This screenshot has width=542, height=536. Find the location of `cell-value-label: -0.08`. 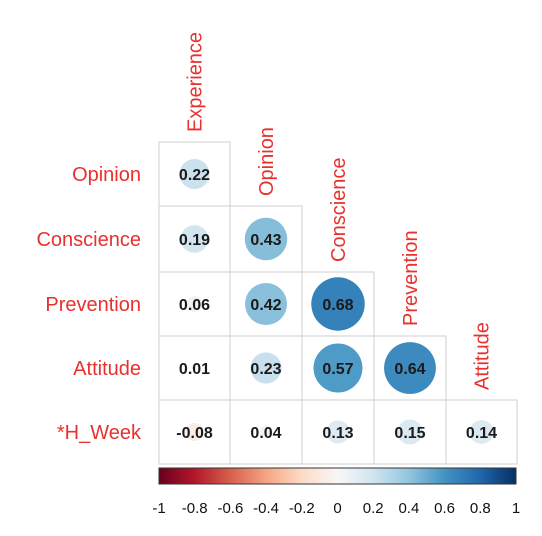

cell-value-label: -0.08 is located at coordinates (194, 433).